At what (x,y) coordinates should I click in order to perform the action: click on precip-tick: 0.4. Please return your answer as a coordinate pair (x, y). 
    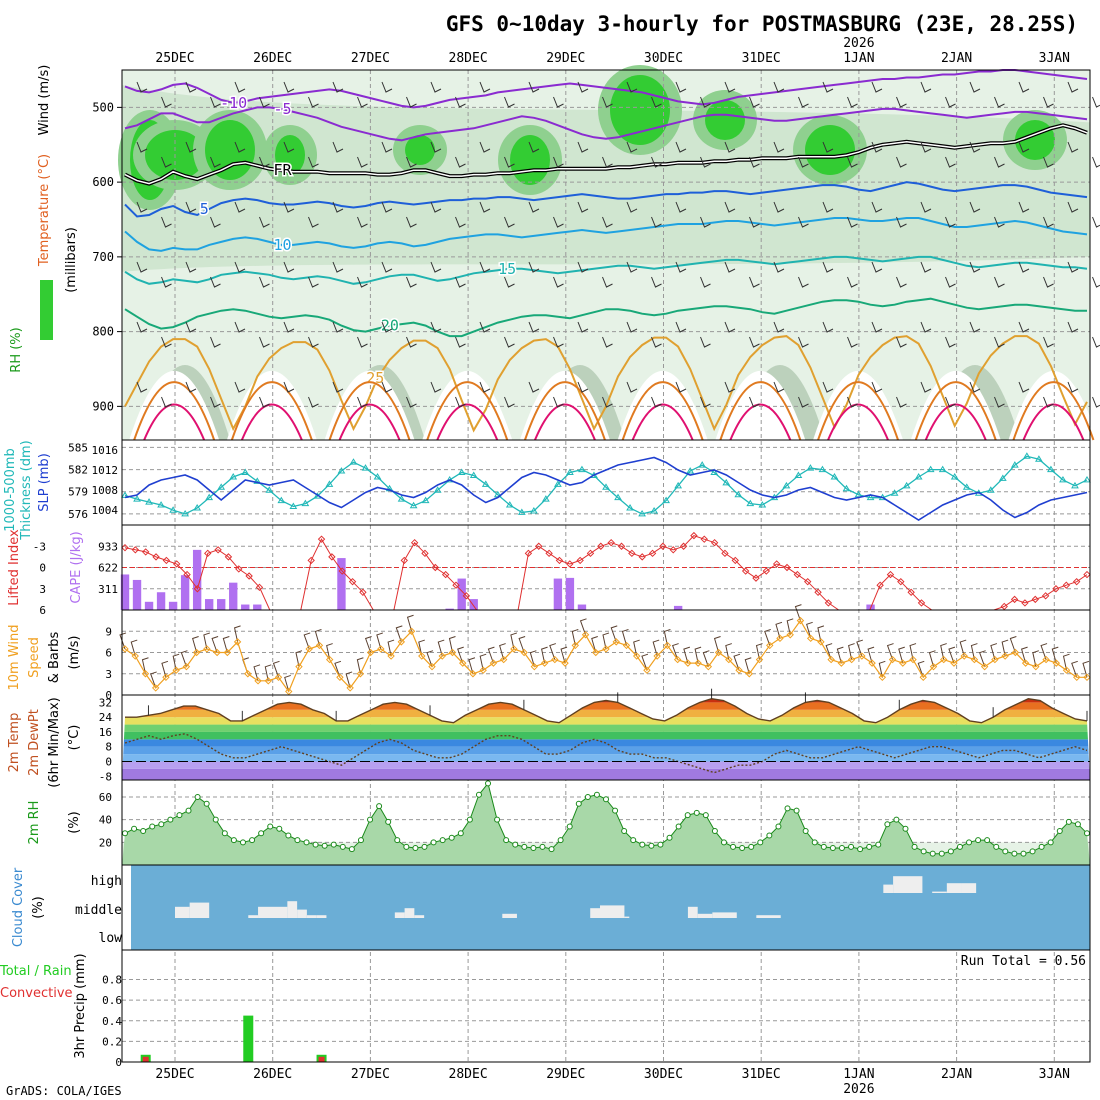
    Looking at the image, I should click on (112, 1021).